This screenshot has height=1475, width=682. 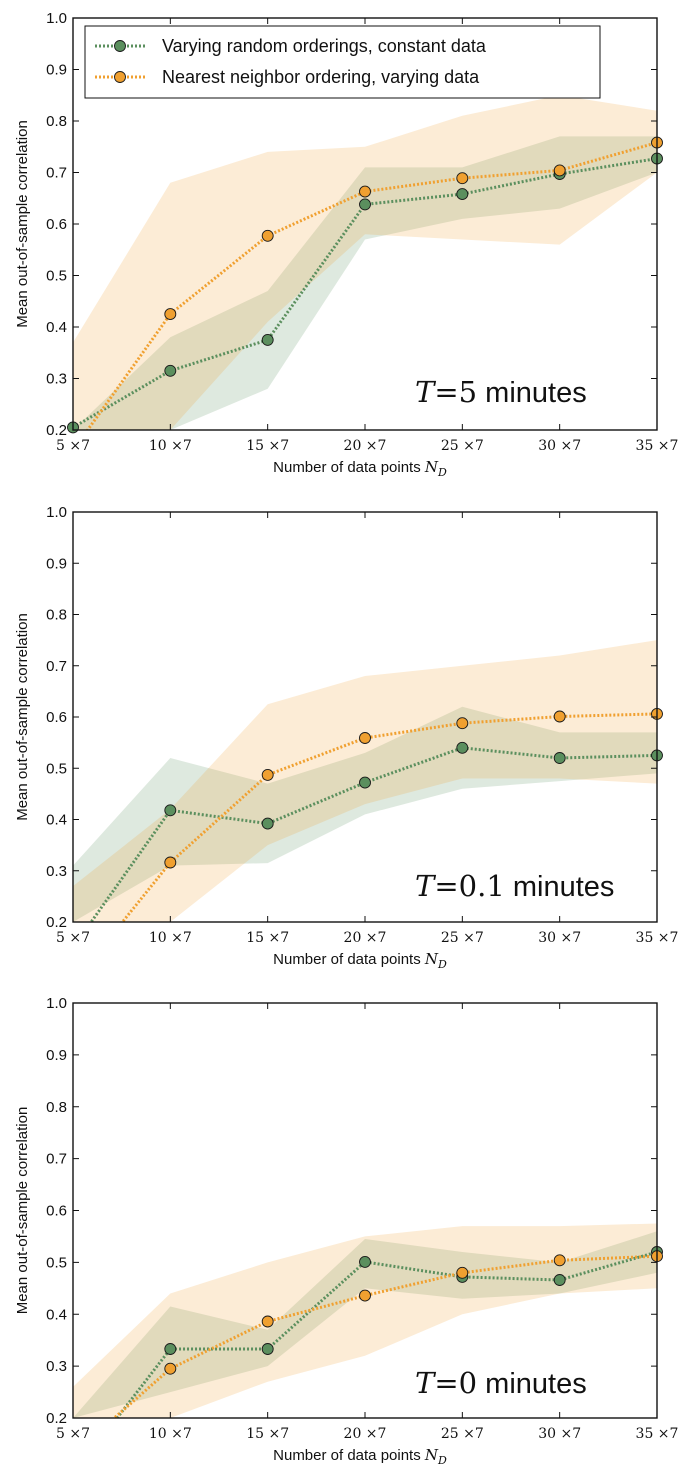 I want to click on legend-label-1: Varying random orderings, constant data, so click(x=324, y=46).